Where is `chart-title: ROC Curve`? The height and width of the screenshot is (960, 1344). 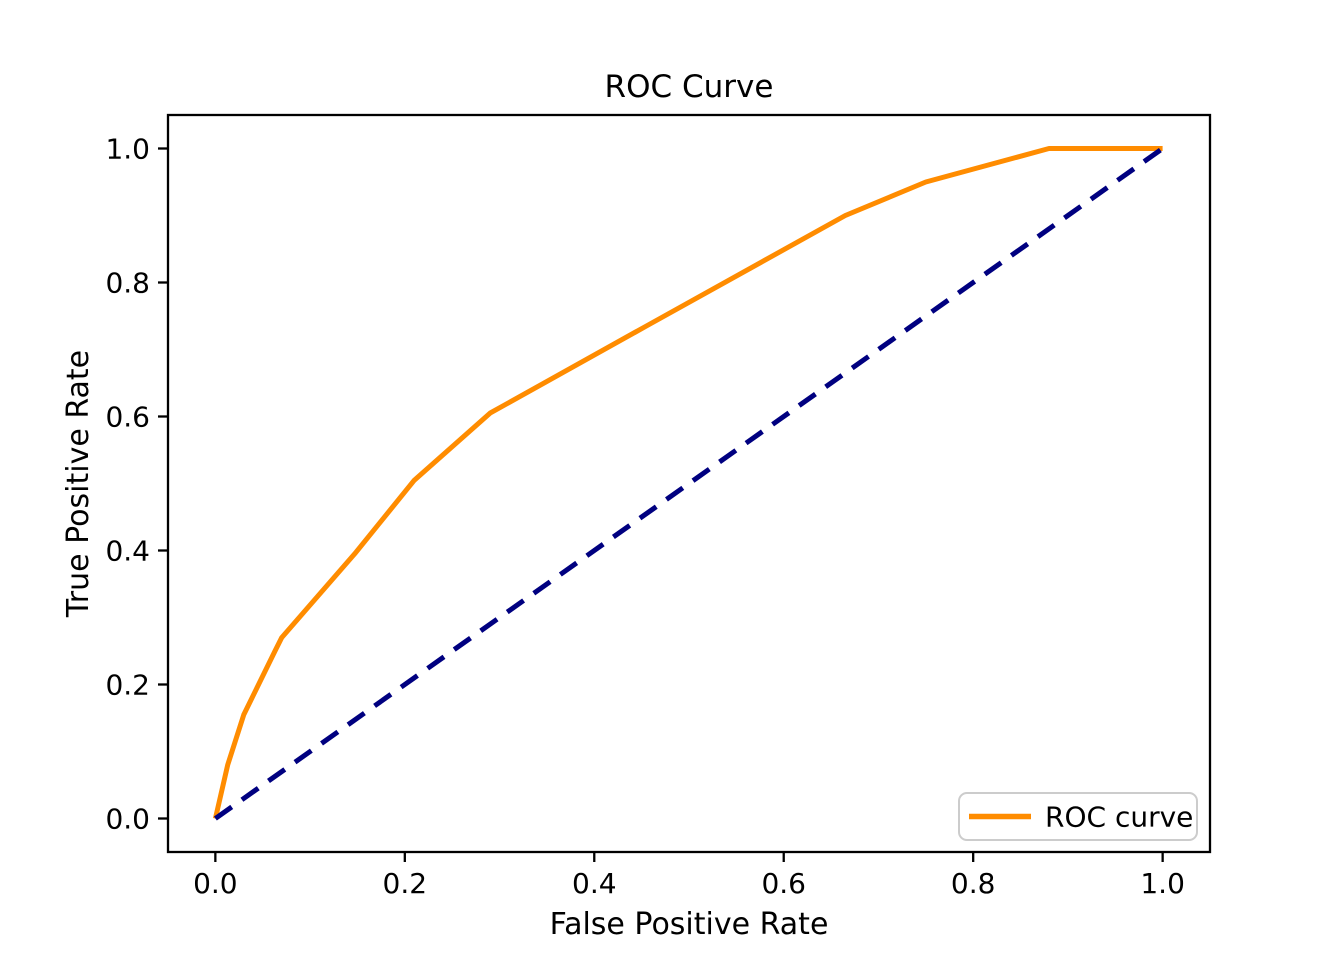 chart-title: ROC Curve is located at coordinates (689, 87).